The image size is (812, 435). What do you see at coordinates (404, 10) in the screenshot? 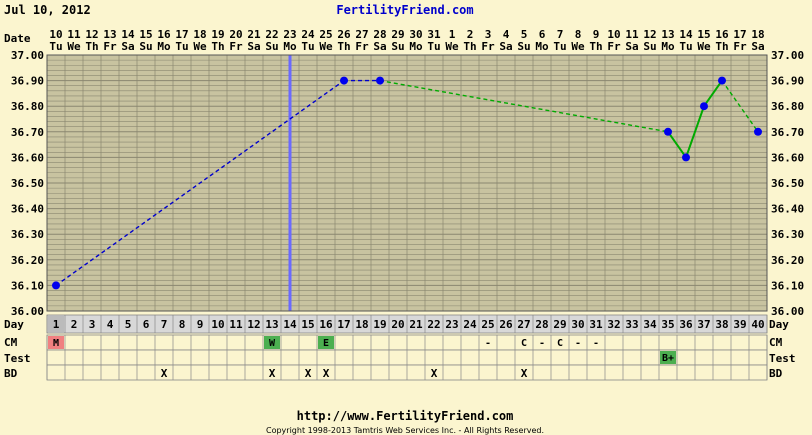
I see `site-name: FertilityFriend.com` at bounding box center [404, 10].